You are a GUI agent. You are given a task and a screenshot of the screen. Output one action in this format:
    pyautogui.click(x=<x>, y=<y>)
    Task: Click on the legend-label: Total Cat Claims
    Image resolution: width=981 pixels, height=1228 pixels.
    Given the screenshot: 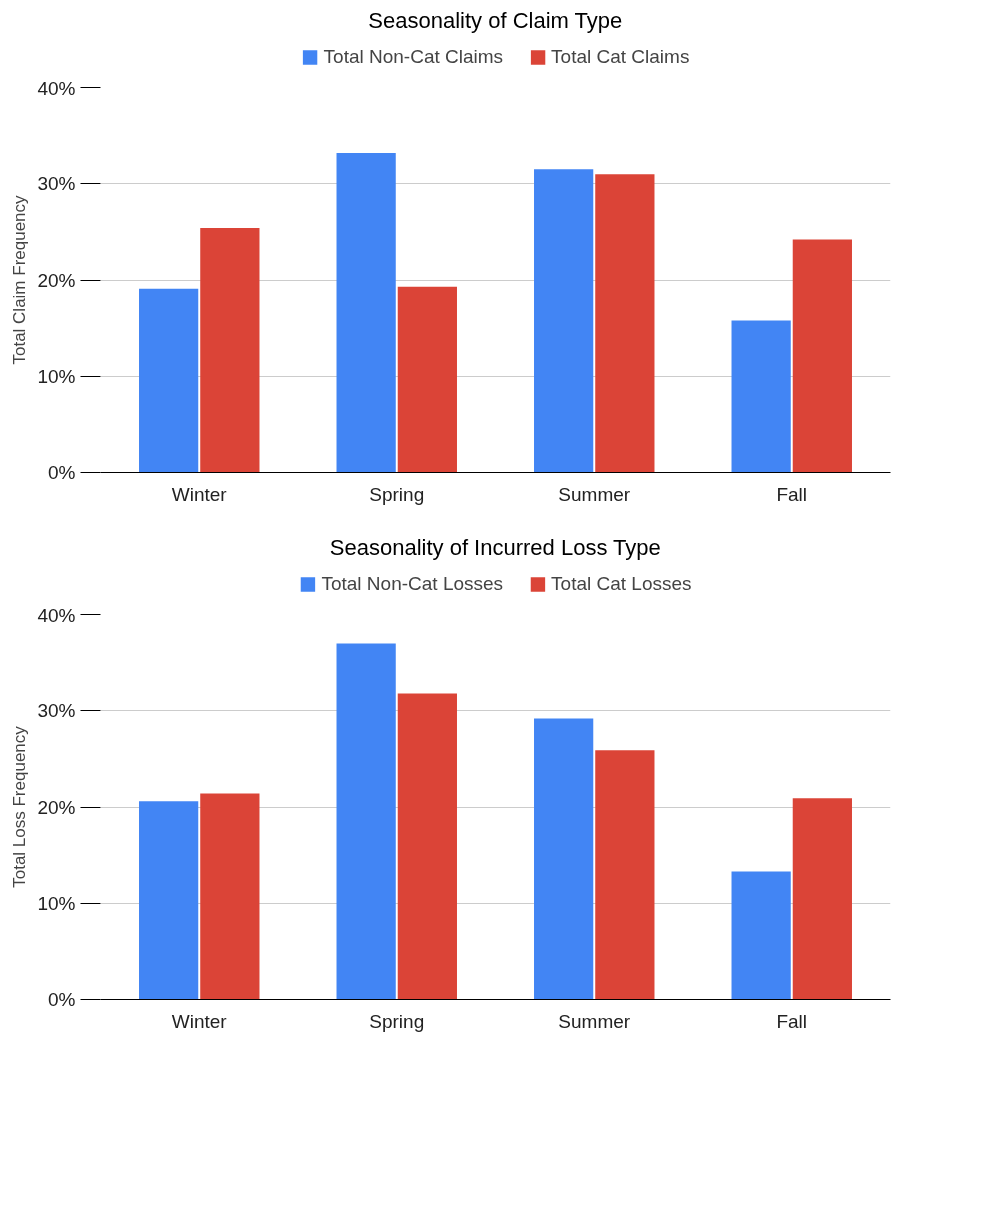 What is the action you would take?
    pyautogui.click(x=620, y=57)
    